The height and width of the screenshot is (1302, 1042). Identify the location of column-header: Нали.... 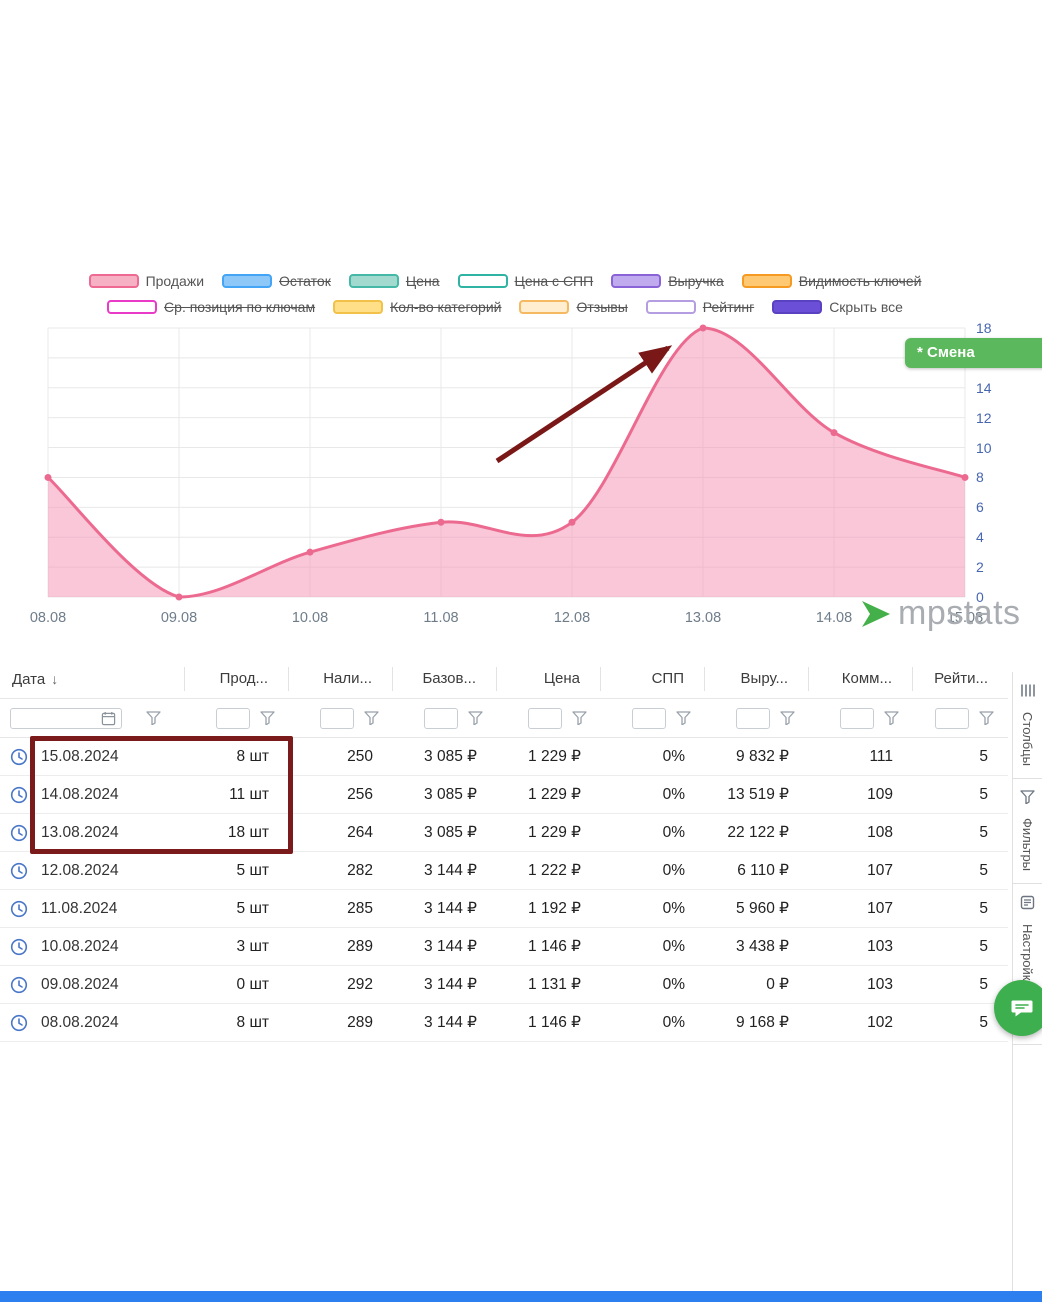
(341, 679).